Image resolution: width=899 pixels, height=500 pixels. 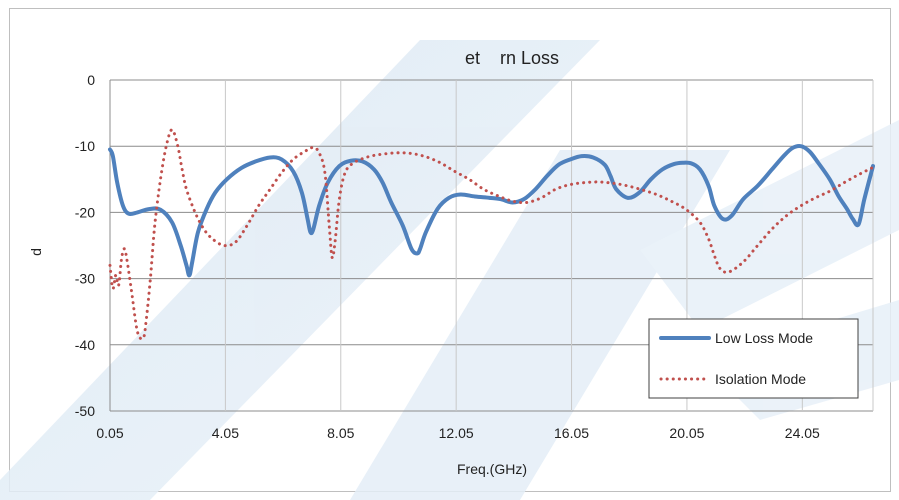 What do you see at coordinates (85, 279) in the screenshot?
I see `y-tick-label: -30` at bounding box center [85, 279].